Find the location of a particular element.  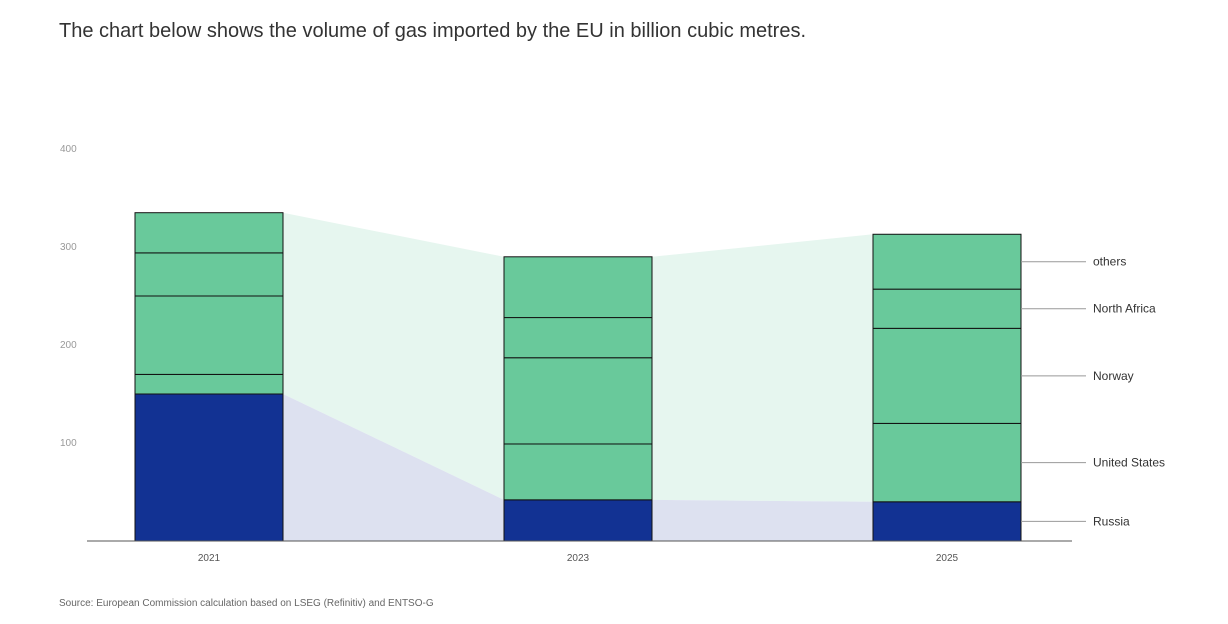

bar-2021-united-states is located at coordinates (209, 384).